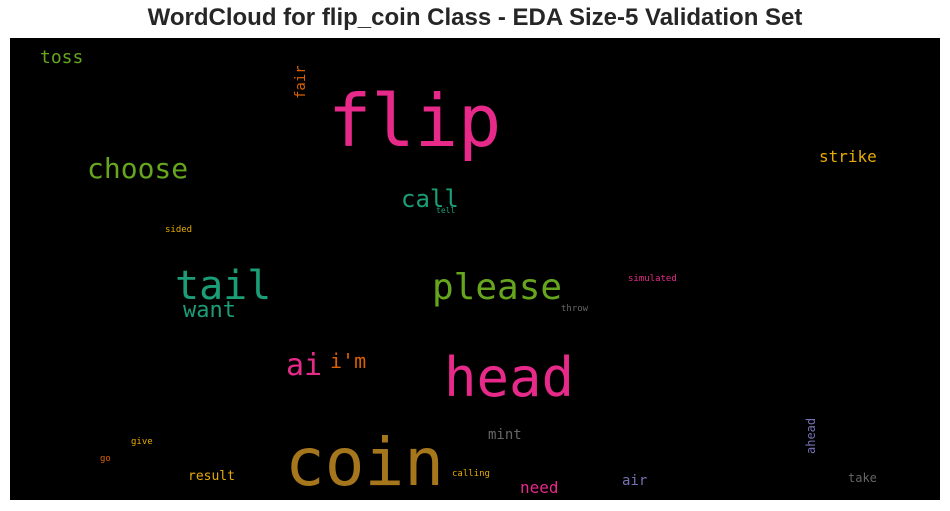 This screenshot has height=511, width=950. What do you see at coordinates (471, 474) in the screenshot?
I see `word-calling: calling` at bounding box center [471, 474].